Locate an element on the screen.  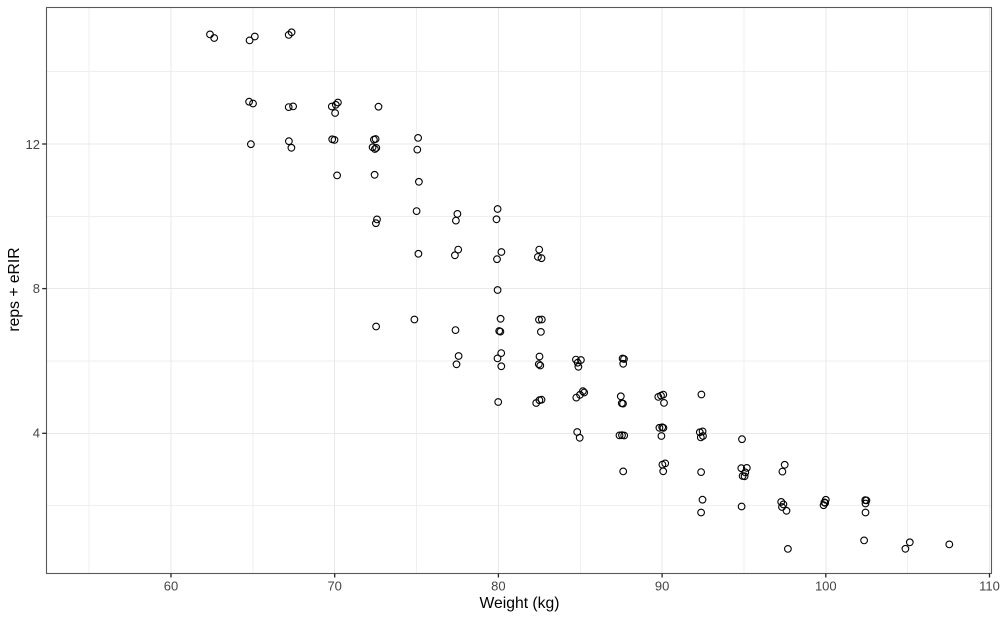
svg-text: 110 is located at coordinates (989, 586).